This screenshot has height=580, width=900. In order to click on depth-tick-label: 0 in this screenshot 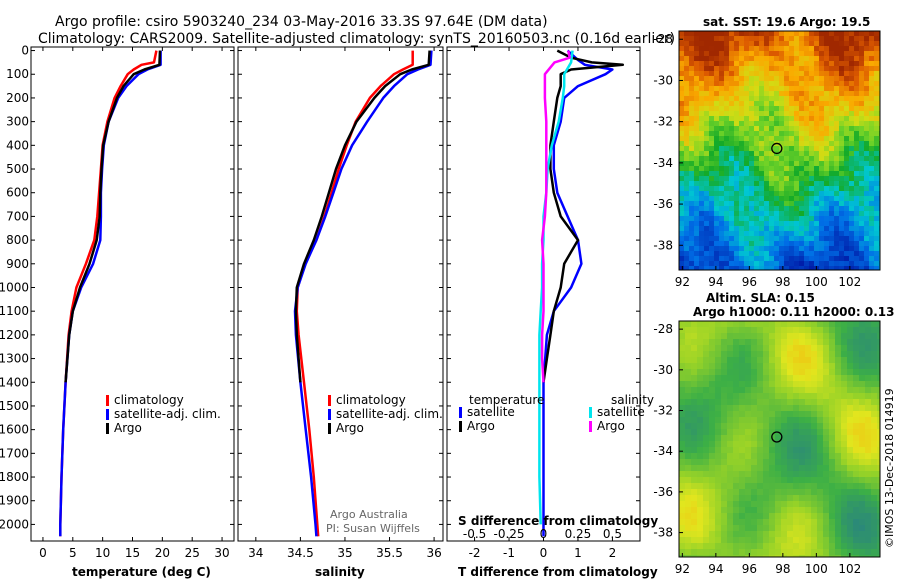, I will do `click(25, 51)`.